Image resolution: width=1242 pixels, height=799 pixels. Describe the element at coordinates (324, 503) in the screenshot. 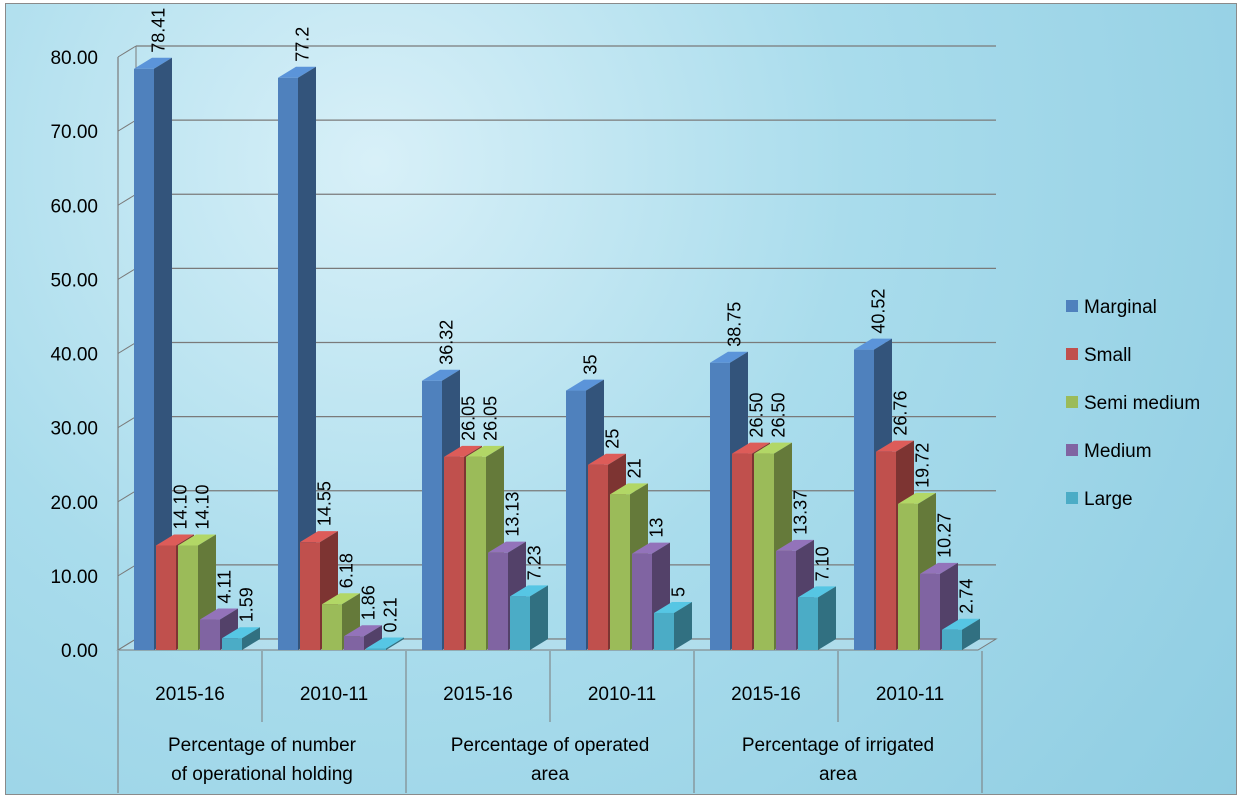

I see `data-label: 14.55` at that location.